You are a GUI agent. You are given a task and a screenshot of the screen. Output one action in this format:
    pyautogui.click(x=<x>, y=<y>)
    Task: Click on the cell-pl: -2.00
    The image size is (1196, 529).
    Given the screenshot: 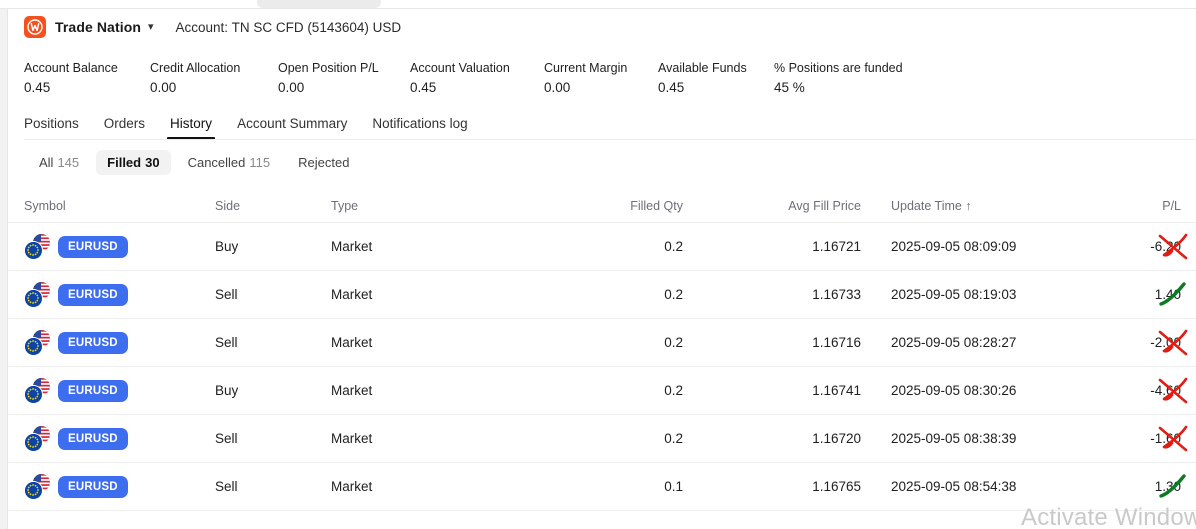 What is the action you would take?
    pyautogui.click(x=1165, y=342)
    